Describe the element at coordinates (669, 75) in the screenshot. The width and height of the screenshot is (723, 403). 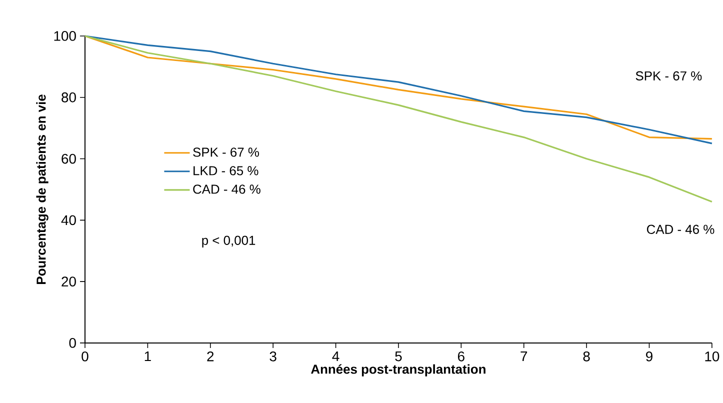
I see `annotation: SPK - 67 %` at that location.